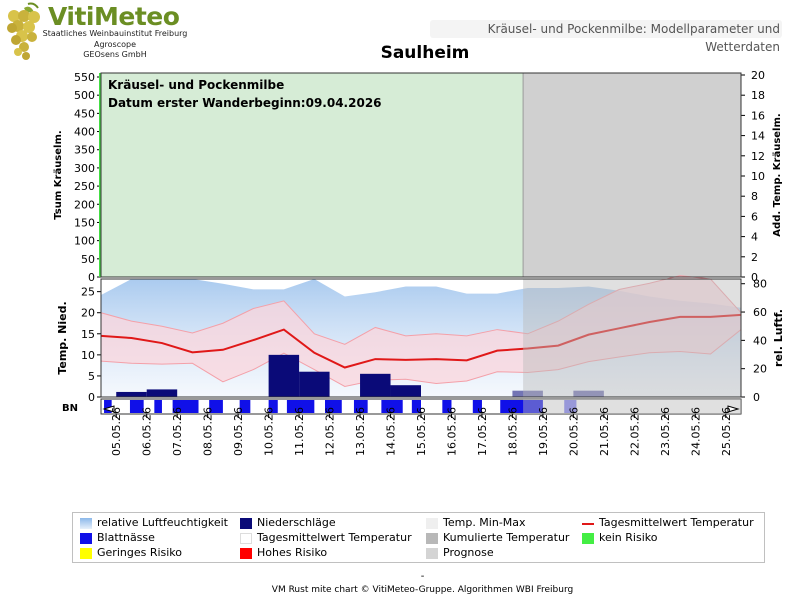  Describe the element at coordinates (283, 552) in the screenshot. I see `legend-item-high-risk: Hohes Risiko` at that location.